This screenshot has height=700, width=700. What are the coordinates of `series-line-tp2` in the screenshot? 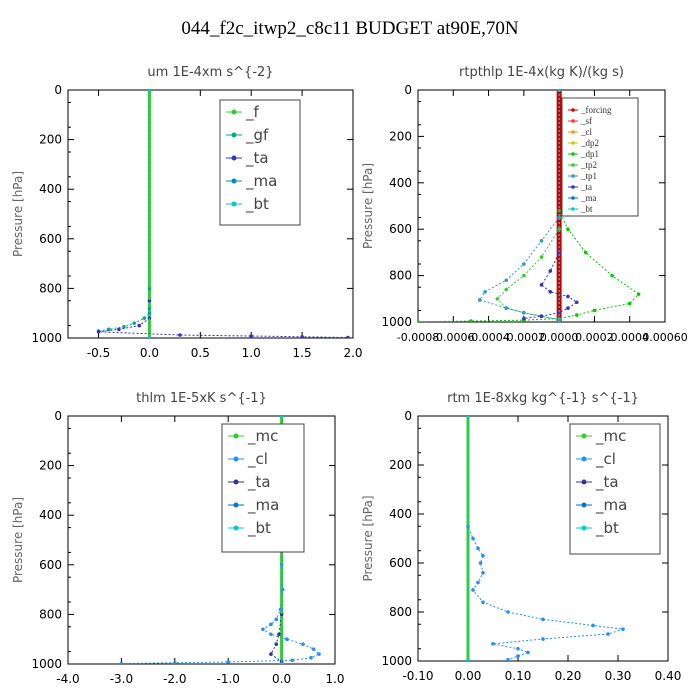 It's located at (528, 205).